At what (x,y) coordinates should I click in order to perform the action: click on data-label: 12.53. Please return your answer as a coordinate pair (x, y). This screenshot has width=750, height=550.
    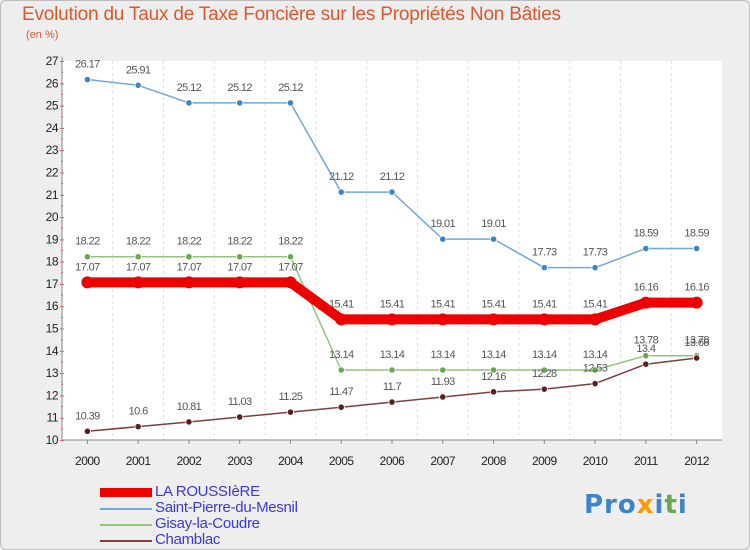
    Looking at the image, I should click on (595, 369).